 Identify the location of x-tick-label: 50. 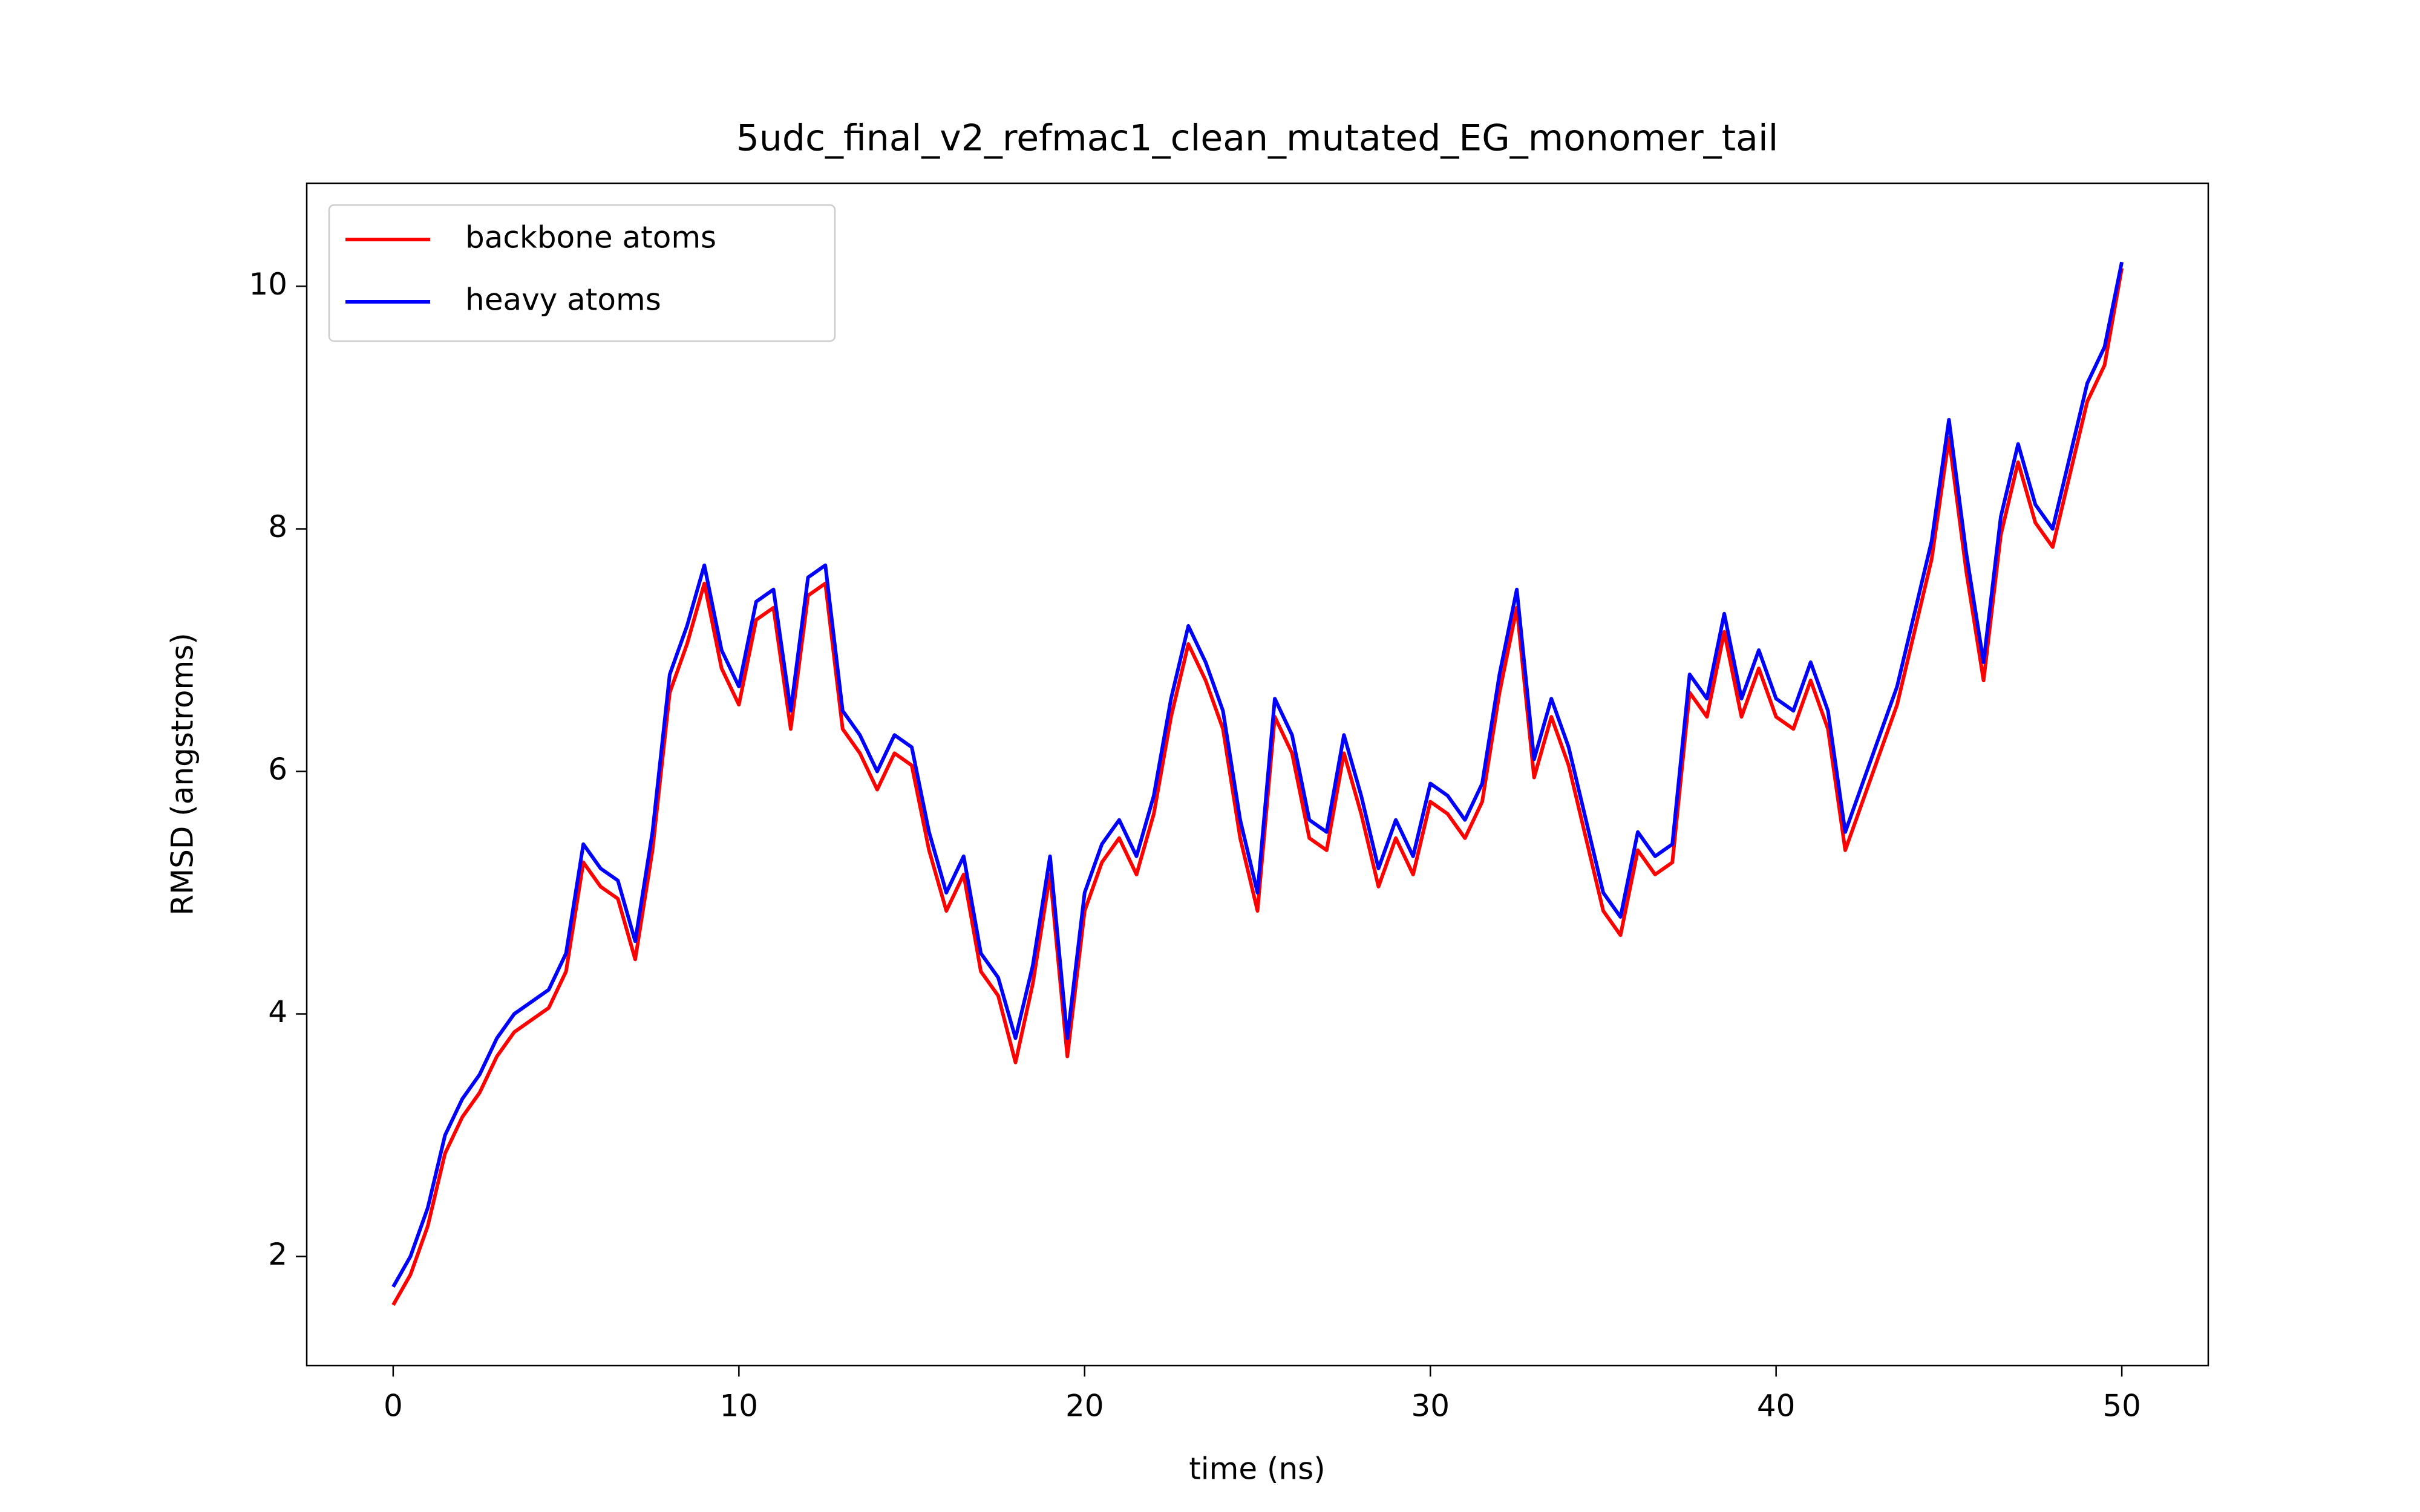
(2121, 1406).